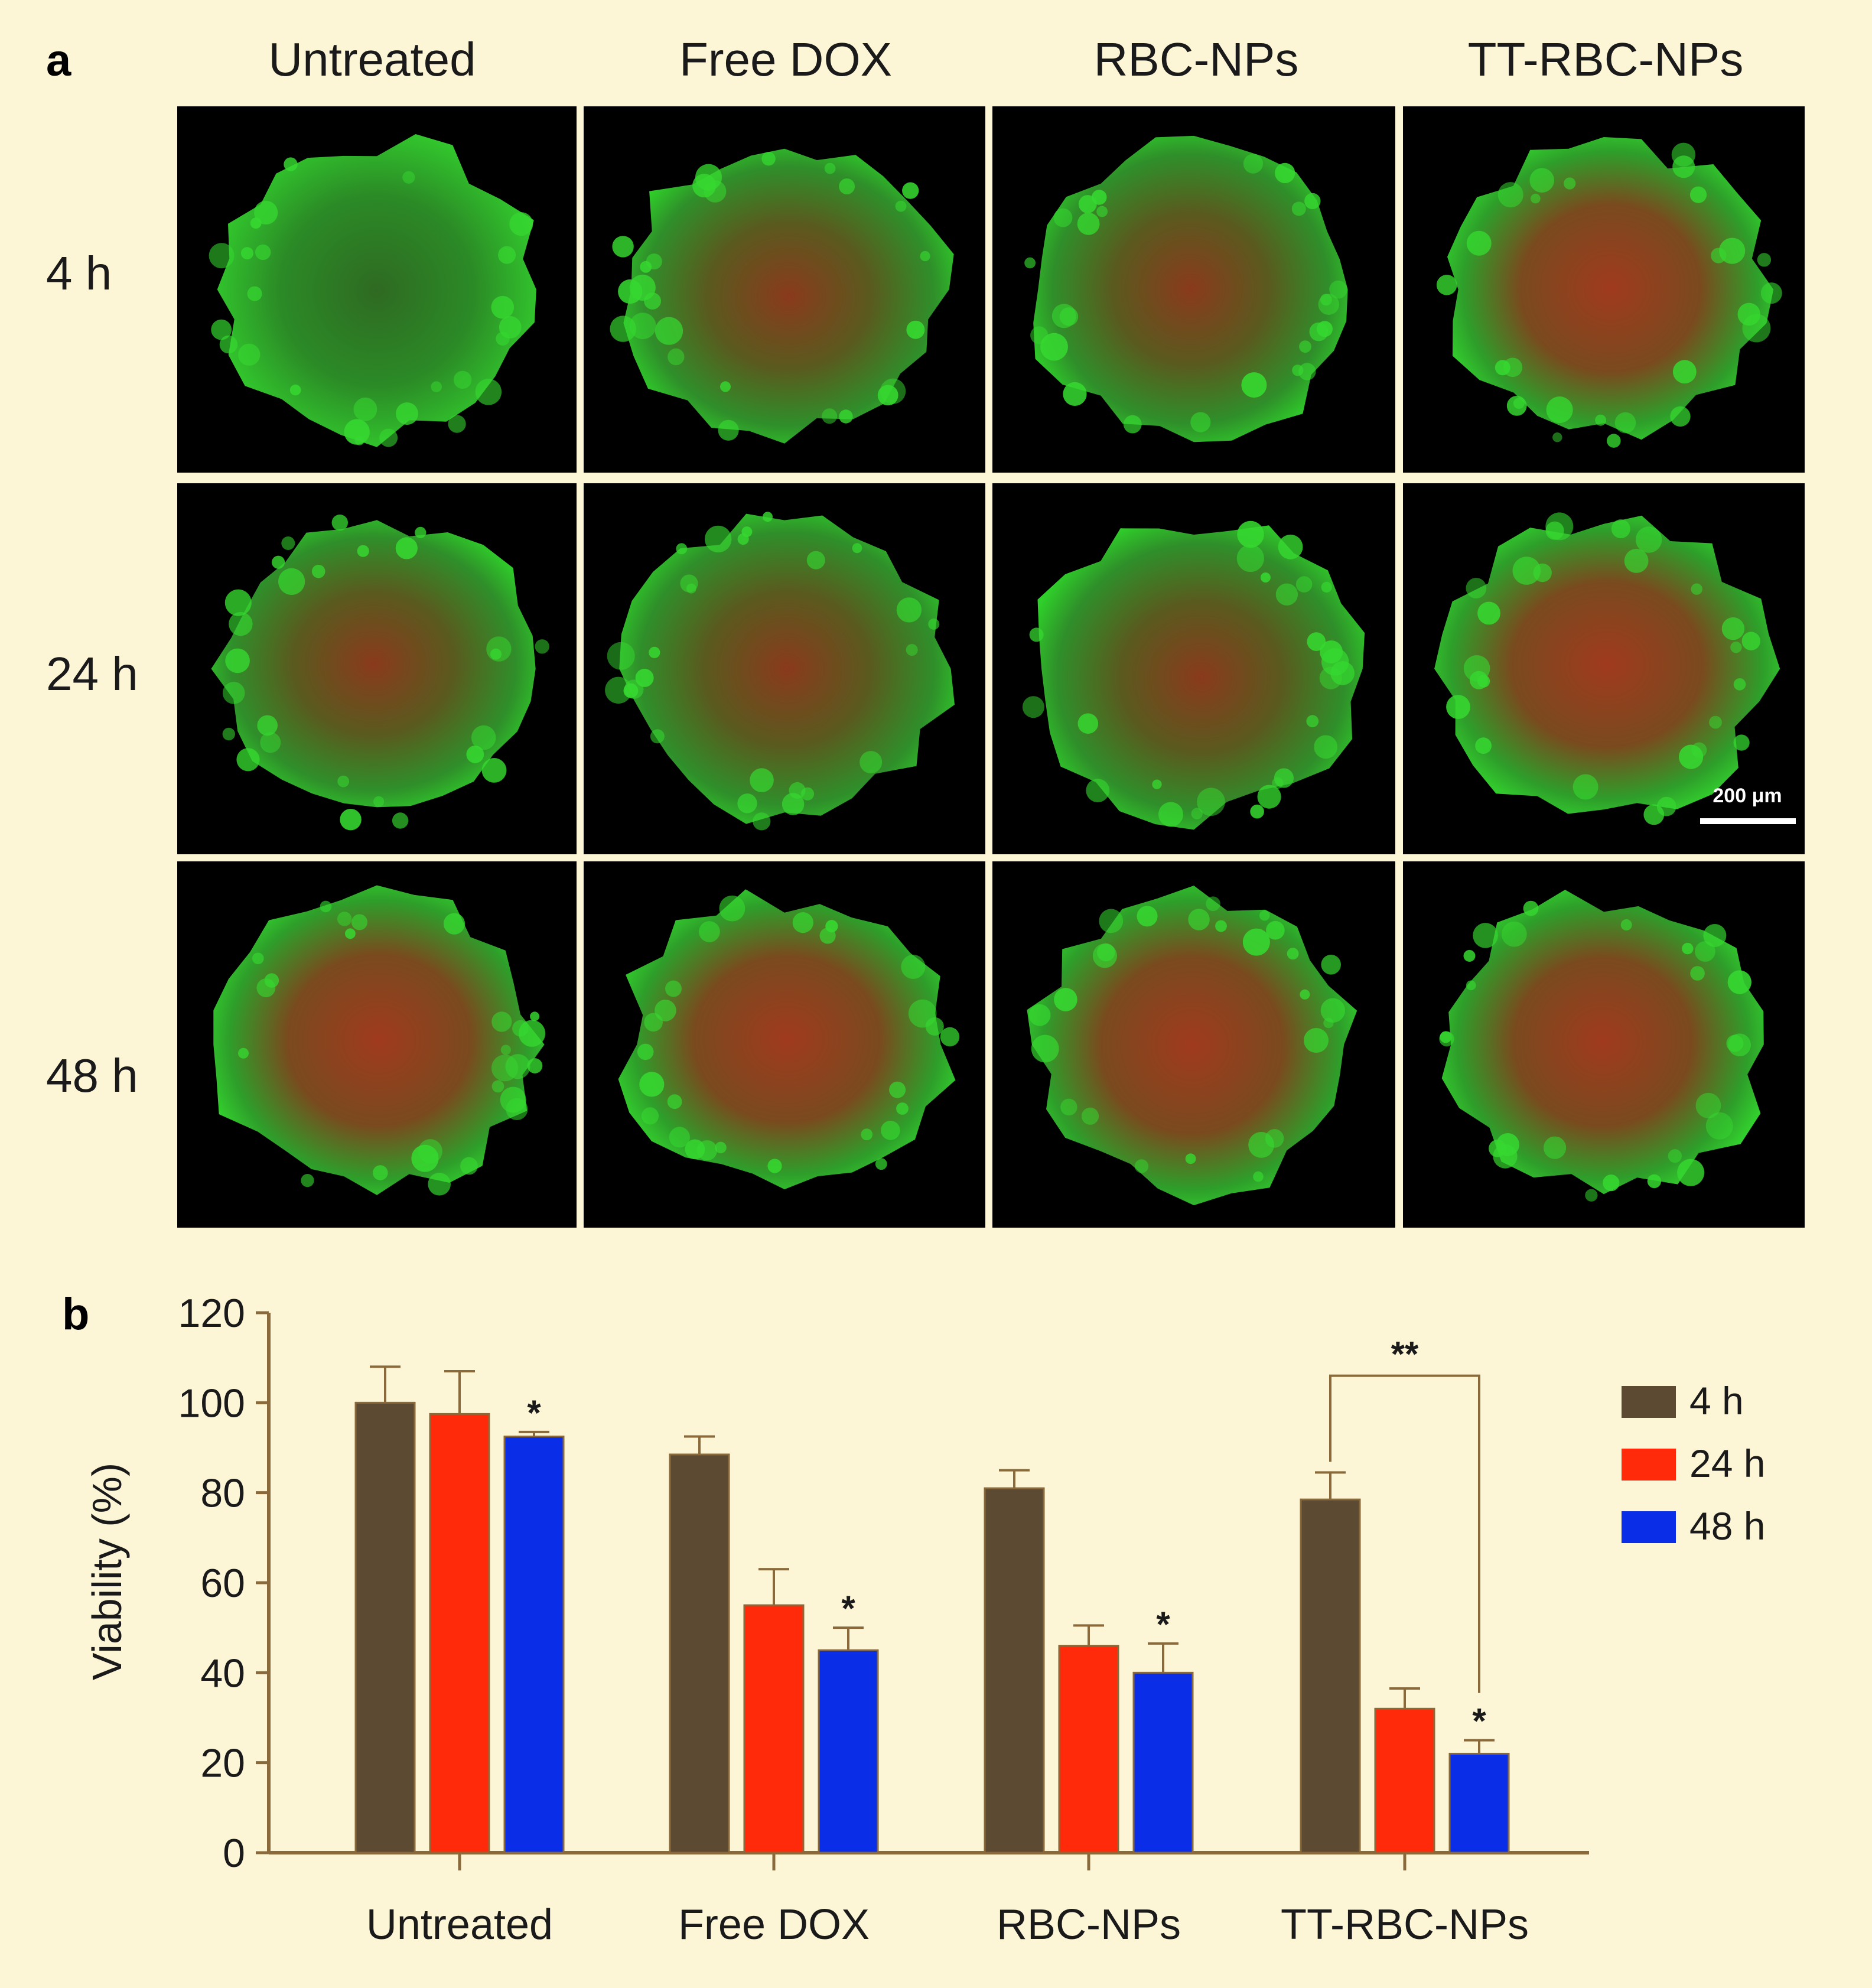 Image resolution: width=1872 pixels, height=1988 pixels. Describe the element at coordinates (1404, 1533) in the screenshot. I see `significance-bracket` at that location.